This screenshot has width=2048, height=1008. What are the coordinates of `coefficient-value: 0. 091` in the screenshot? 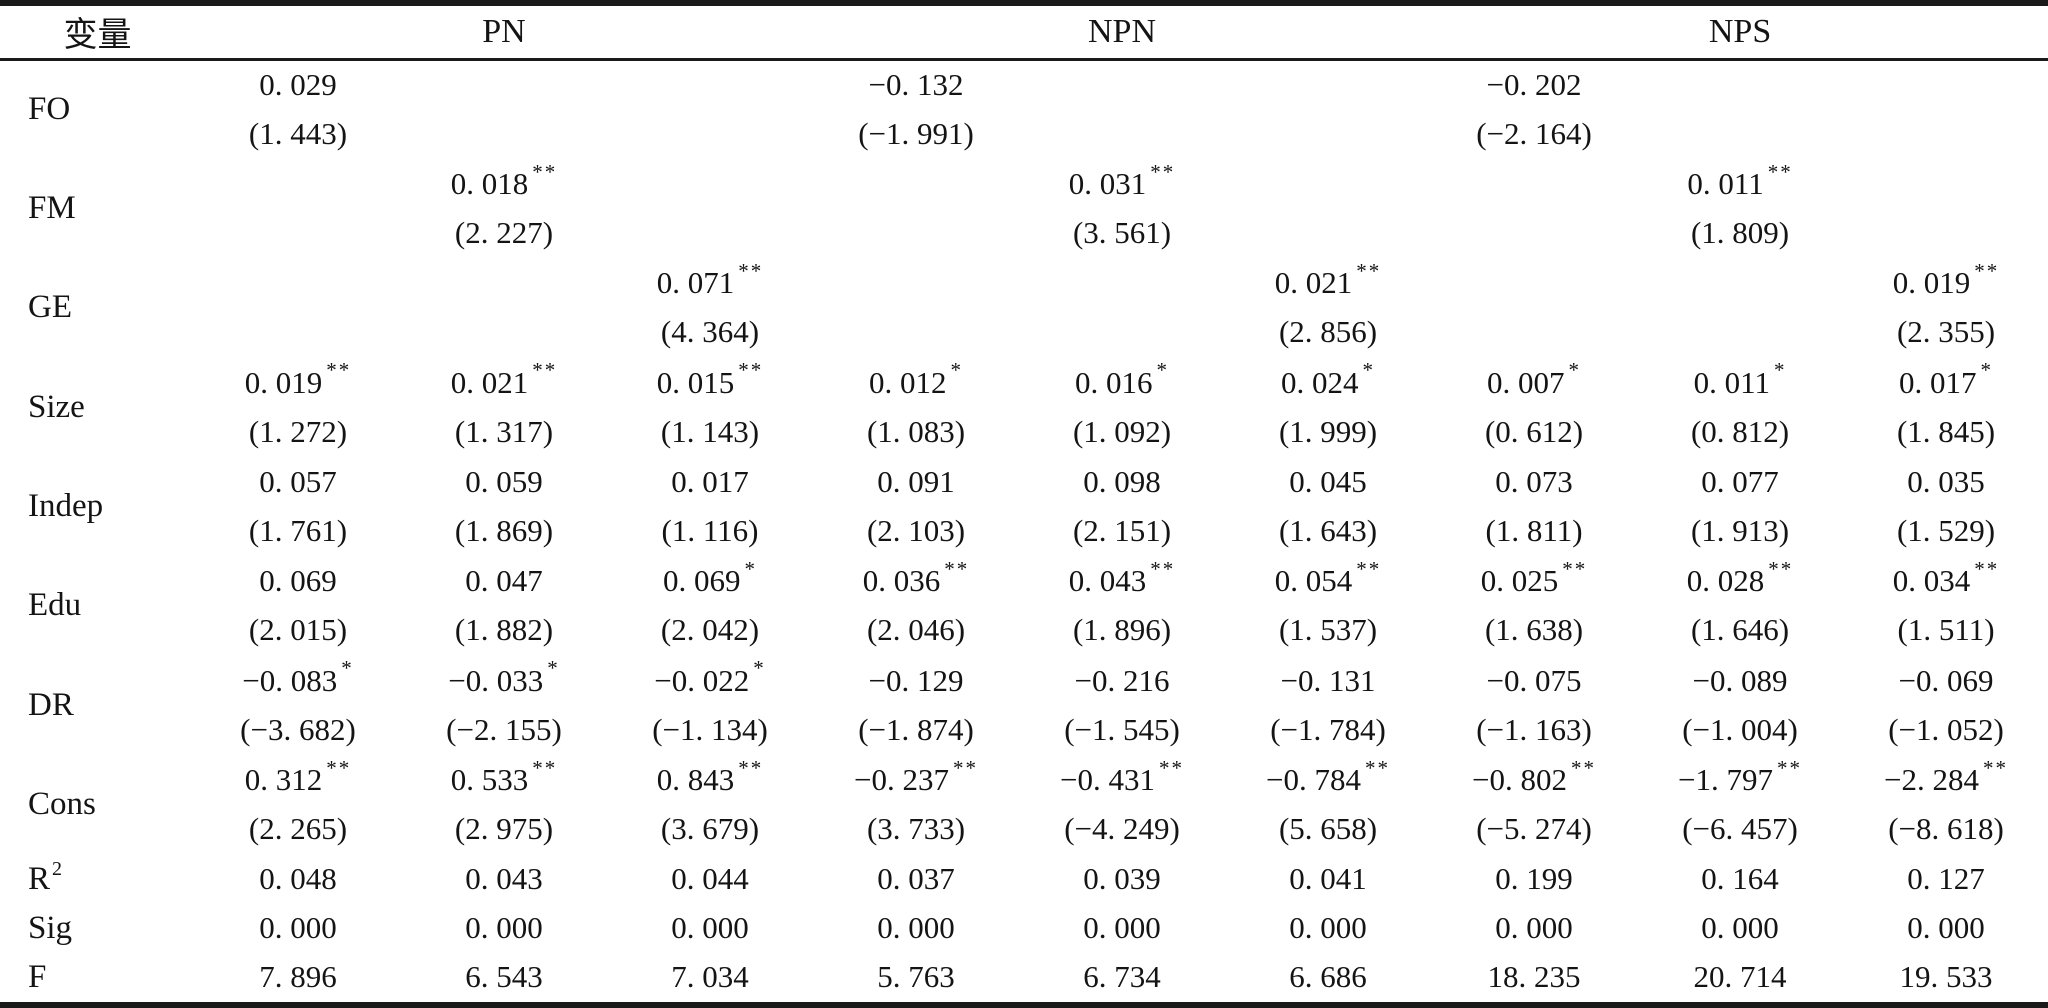 It's located at (916, 482).